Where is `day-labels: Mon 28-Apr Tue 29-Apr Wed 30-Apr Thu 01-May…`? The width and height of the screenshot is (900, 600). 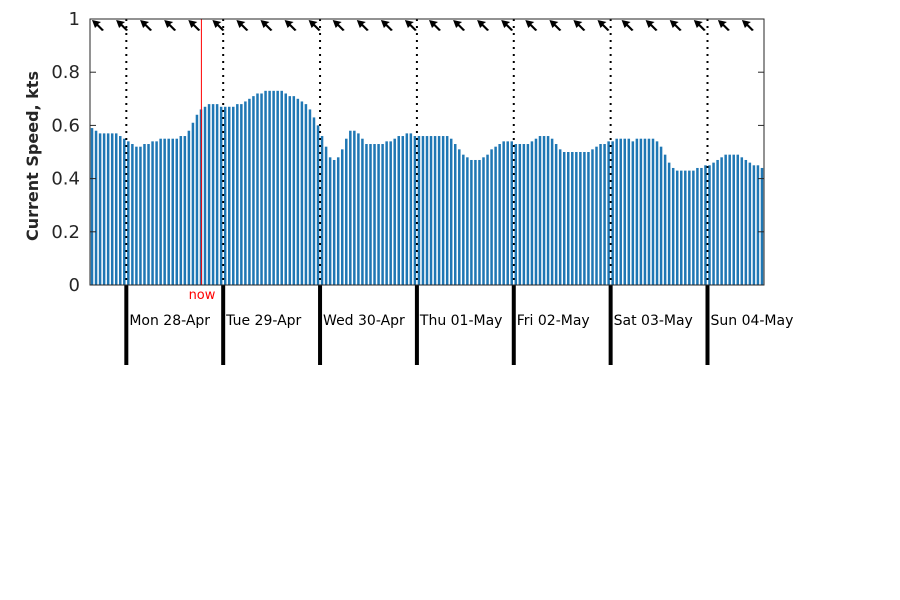 day-labels: Mon 28-Apr Tue 29-Apr Wed 30-Apr Thu 01-May… is located at coordinates (461, 321).